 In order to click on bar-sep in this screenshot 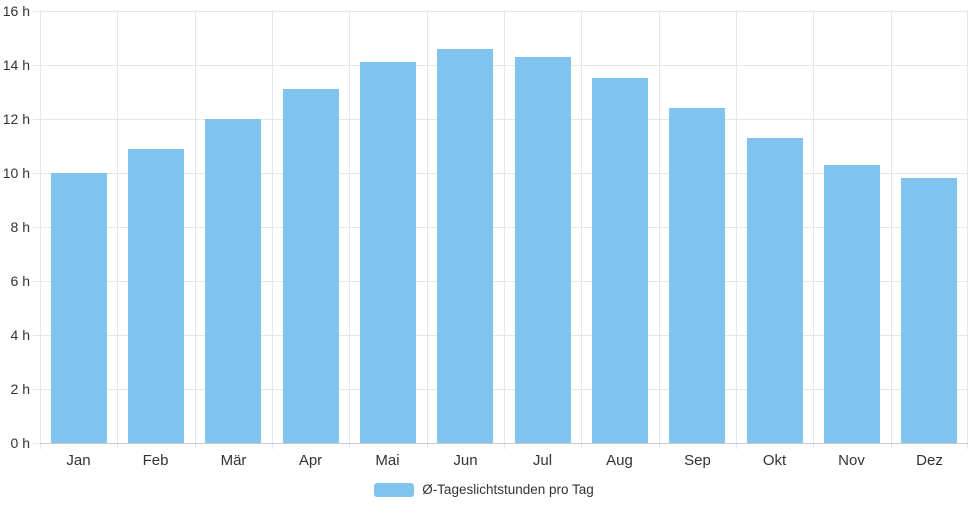, I will do `click(697, 275)`.